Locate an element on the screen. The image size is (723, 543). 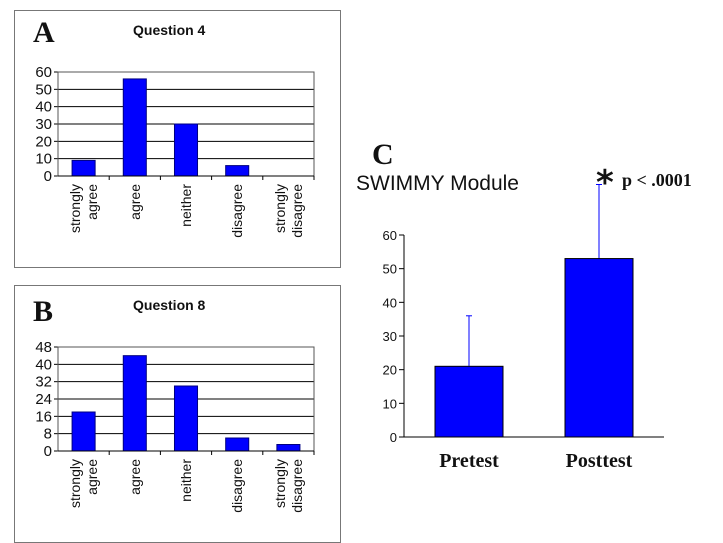
panel-b-label: B is located at coordinates (43, 311).